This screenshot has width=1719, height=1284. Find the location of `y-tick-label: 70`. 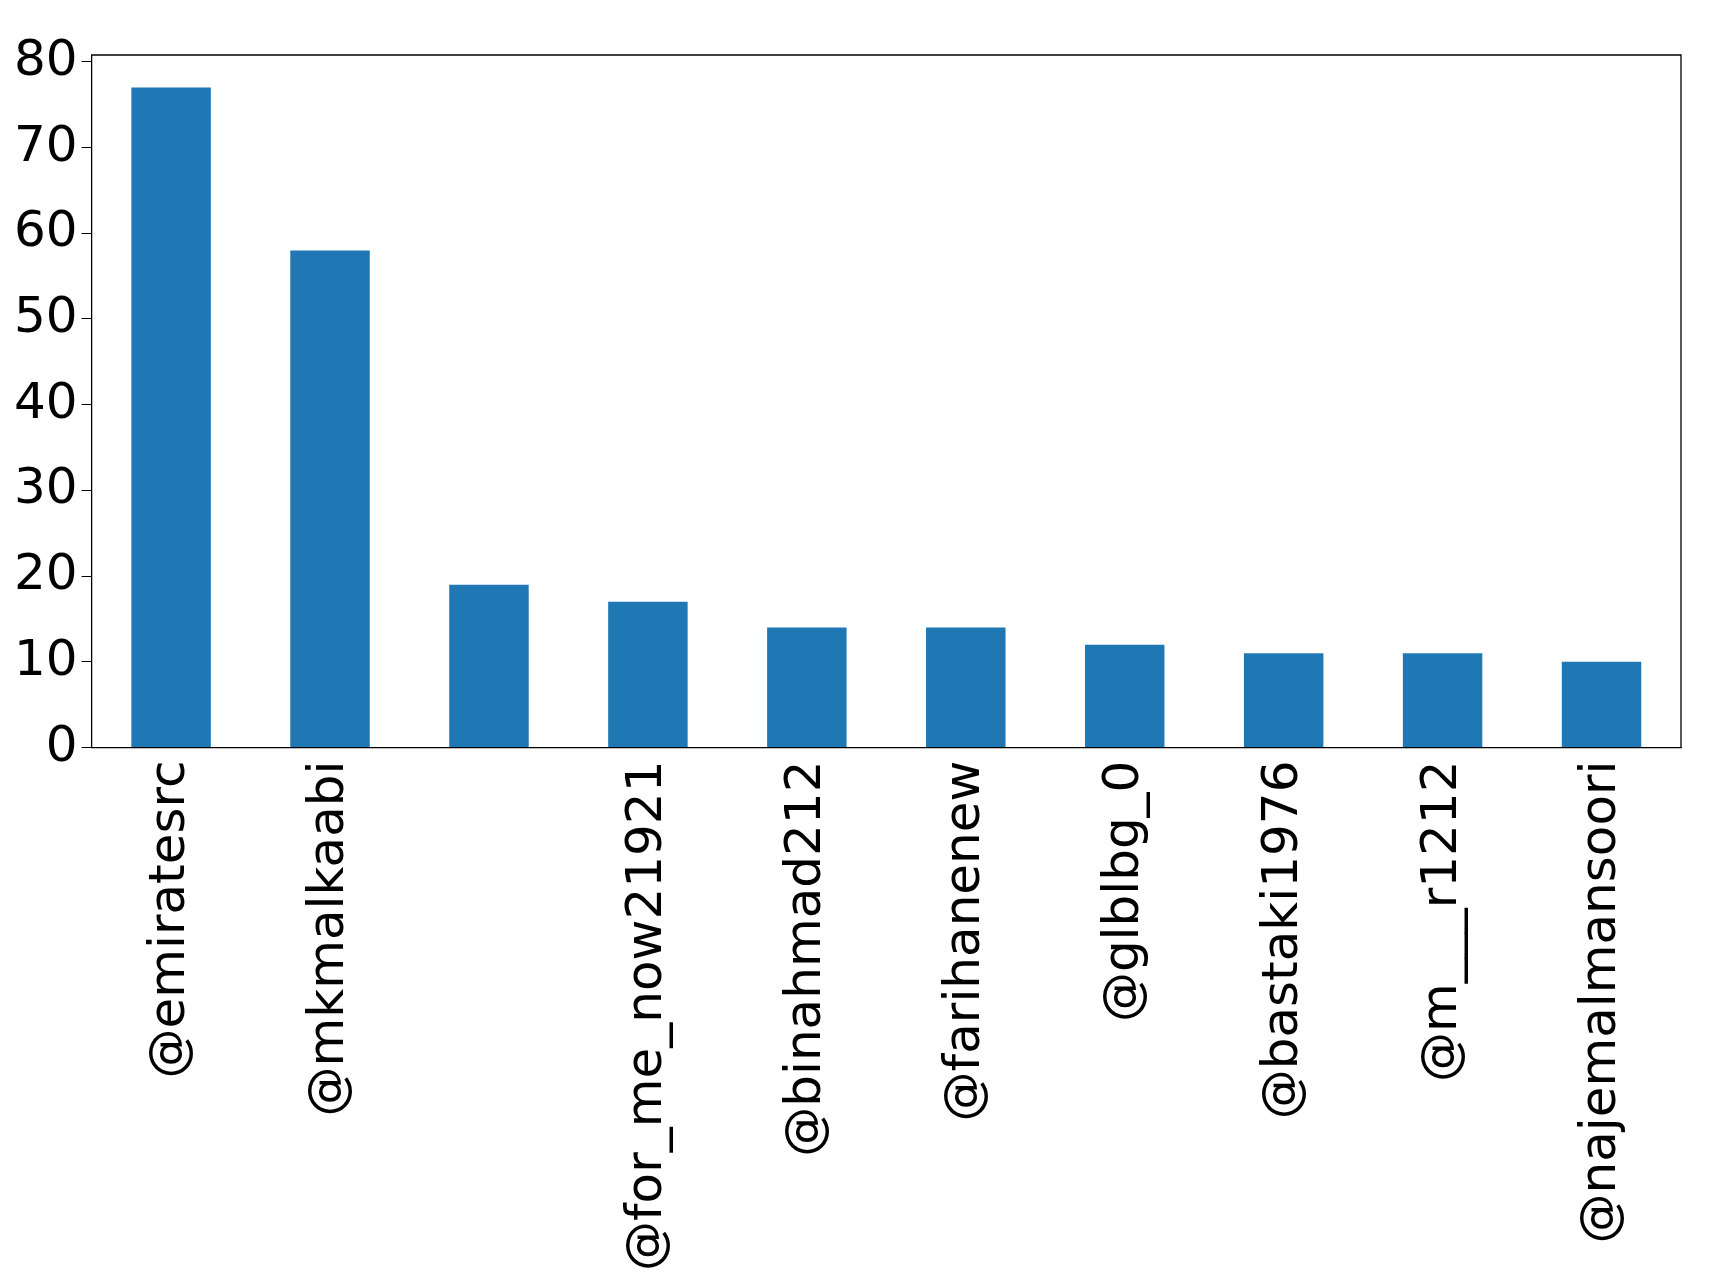

y-tick-label: 70 is located at coordinates (46, 143).